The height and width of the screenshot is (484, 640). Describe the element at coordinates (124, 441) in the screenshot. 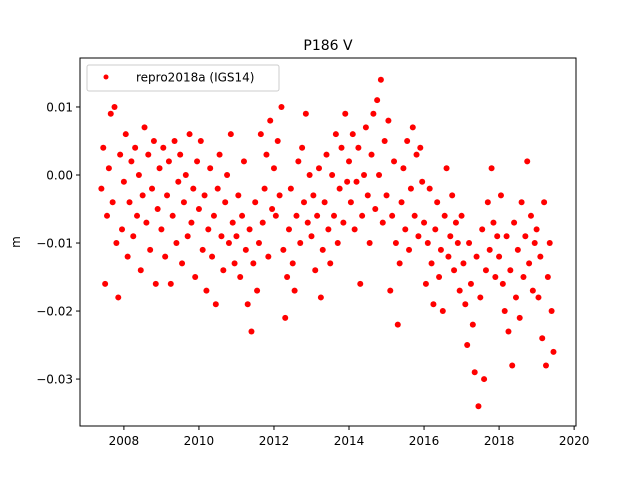

I see `x-tick-label: 2008` at that location.